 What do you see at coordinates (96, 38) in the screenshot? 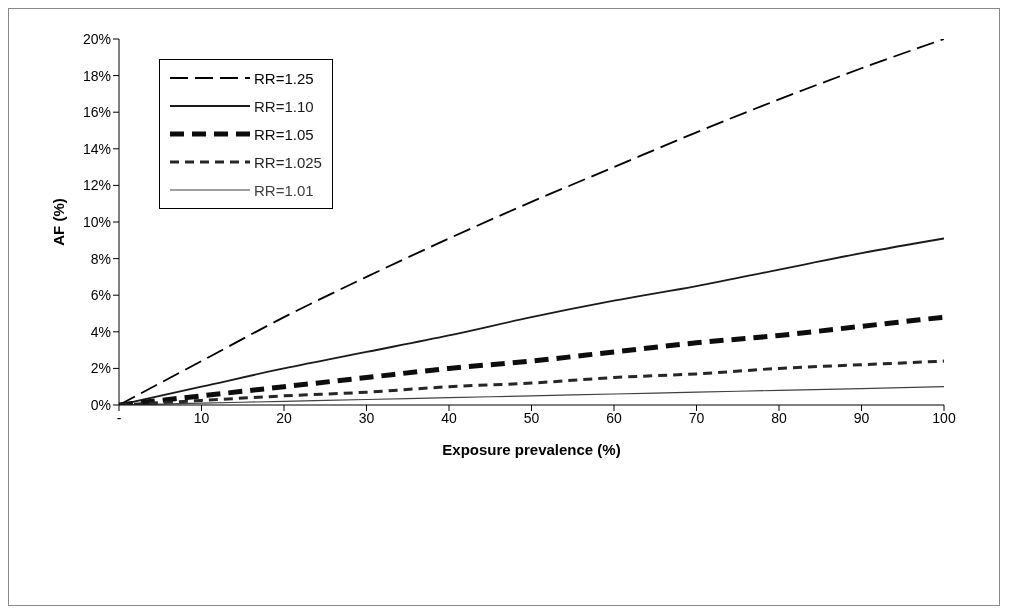
I see `y-tick-label: 20%` at bounding box center [96, 38].